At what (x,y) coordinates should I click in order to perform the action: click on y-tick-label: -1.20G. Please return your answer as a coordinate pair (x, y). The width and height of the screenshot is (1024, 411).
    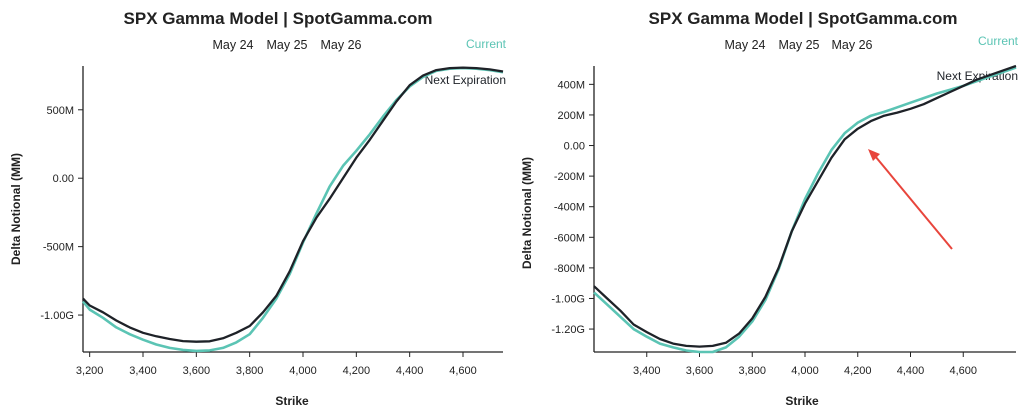
    Looking at the image, I should click on (568, 330).